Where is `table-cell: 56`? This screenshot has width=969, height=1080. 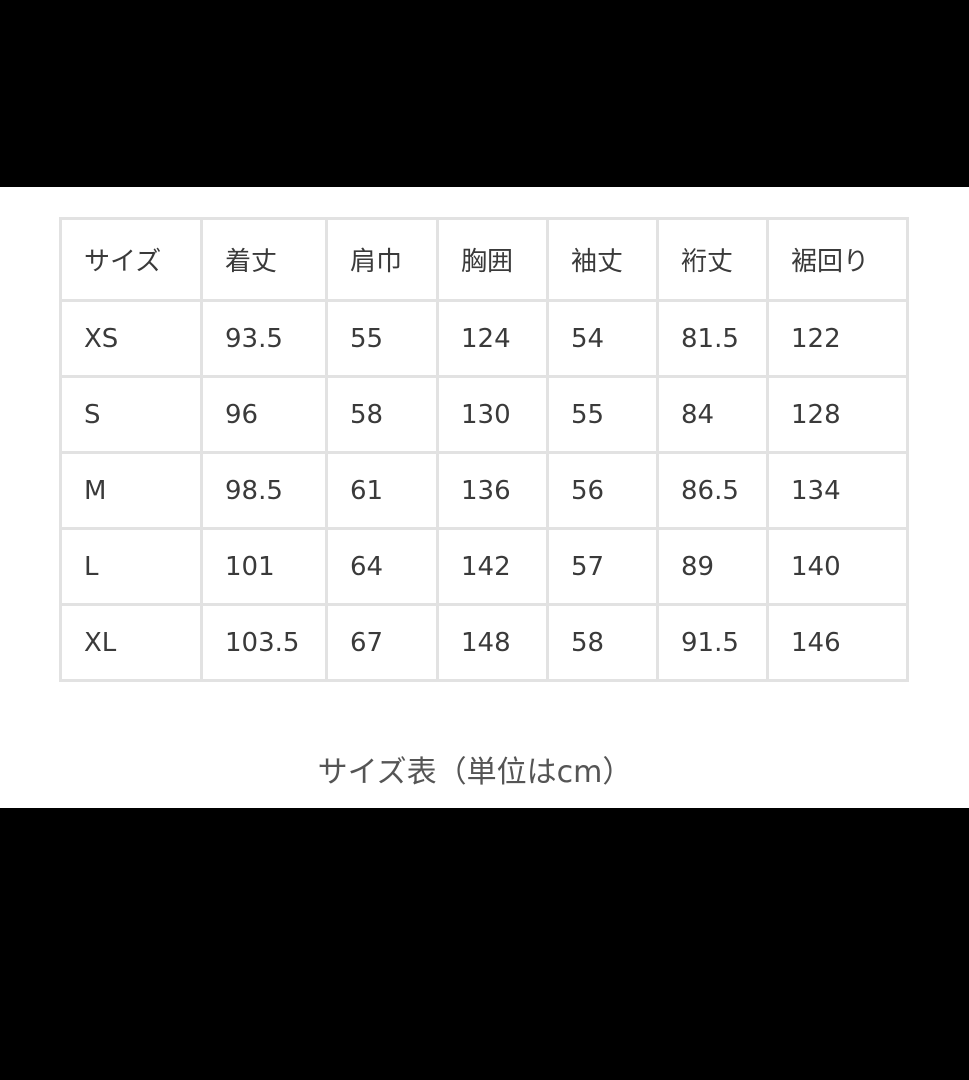 table-cell: 56 is located at coordinates (602, 490).